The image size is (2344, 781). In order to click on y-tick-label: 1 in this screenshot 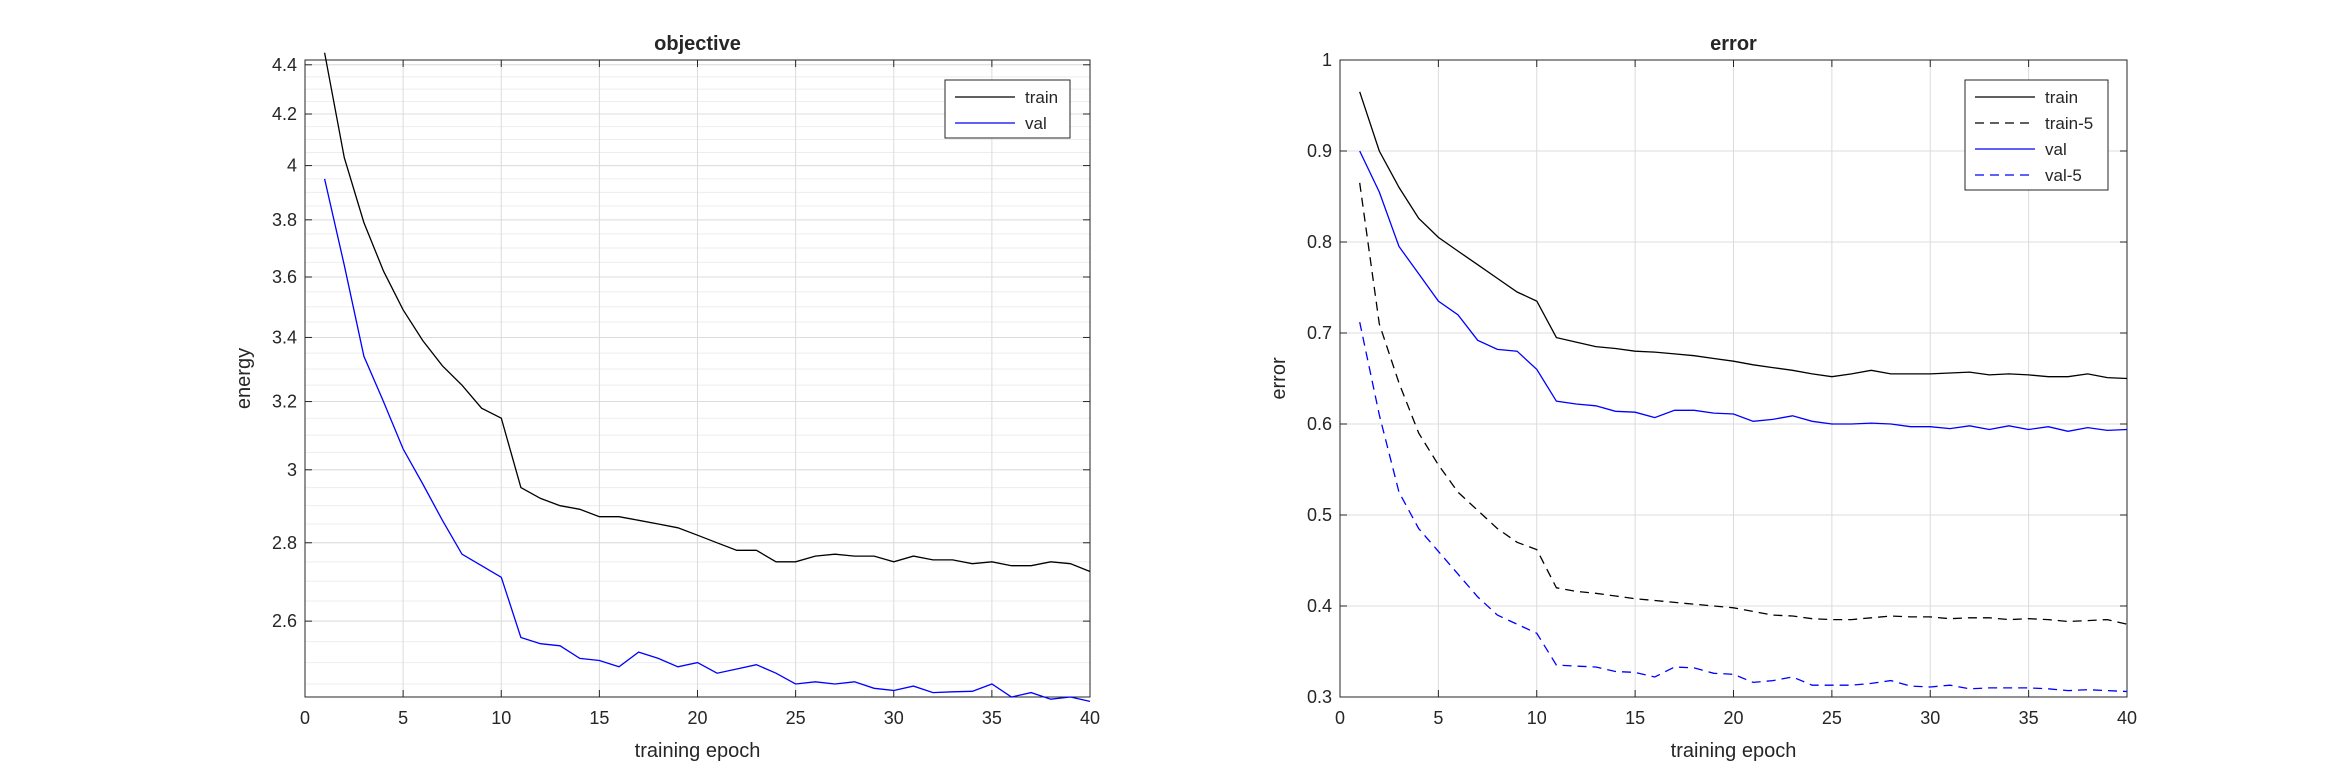, I will do `click(1327, 60)`.